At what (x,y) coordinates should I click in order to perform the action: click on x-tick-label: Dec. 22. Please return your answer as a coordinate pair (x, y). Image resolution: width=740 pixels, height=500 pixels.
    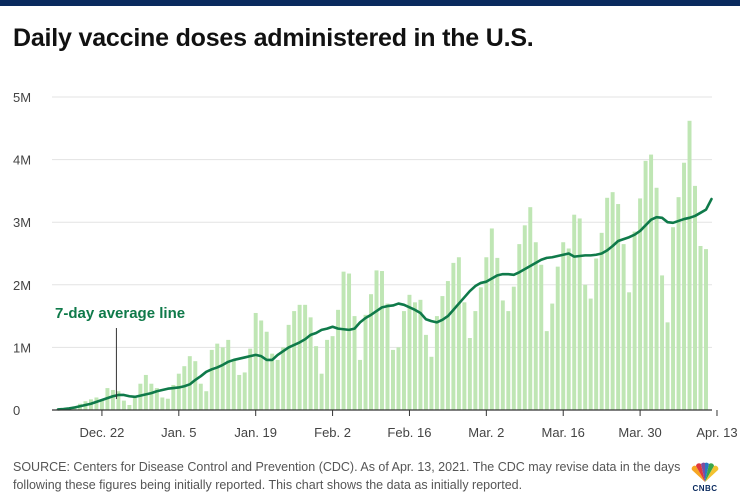
    Looking at the image, I should click on (102, 432).